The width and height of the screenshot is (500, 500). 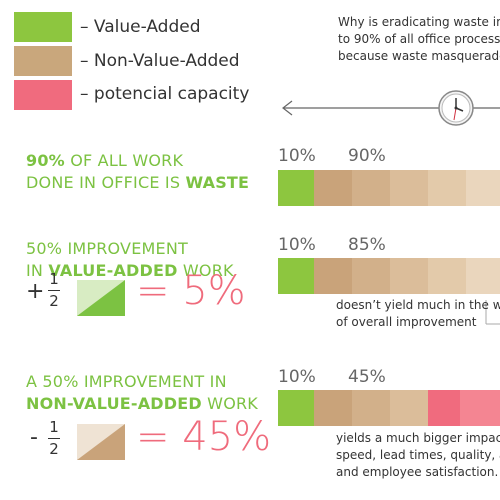 What do you see at coordinates (106, 182) in the screenshot?
I see `section-1-heading-text-2: DONE IN OFFICE IS` at bounding box center [106, 182].